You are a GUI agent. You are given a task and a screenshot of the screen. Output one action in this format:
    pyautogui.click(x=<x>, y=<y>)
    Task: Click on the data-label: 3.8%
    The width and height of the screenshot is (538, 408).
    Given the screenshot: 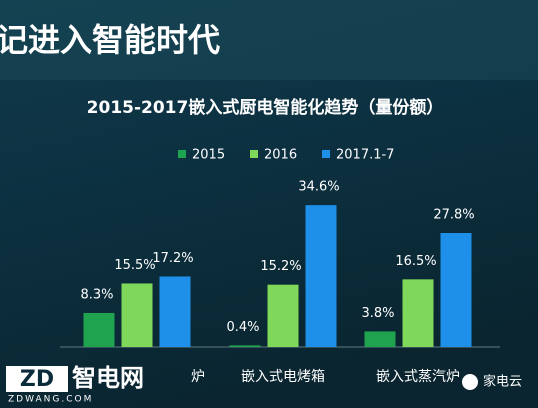 What is the action you would take?
    pyautogui.click(x=377, y=313)
    